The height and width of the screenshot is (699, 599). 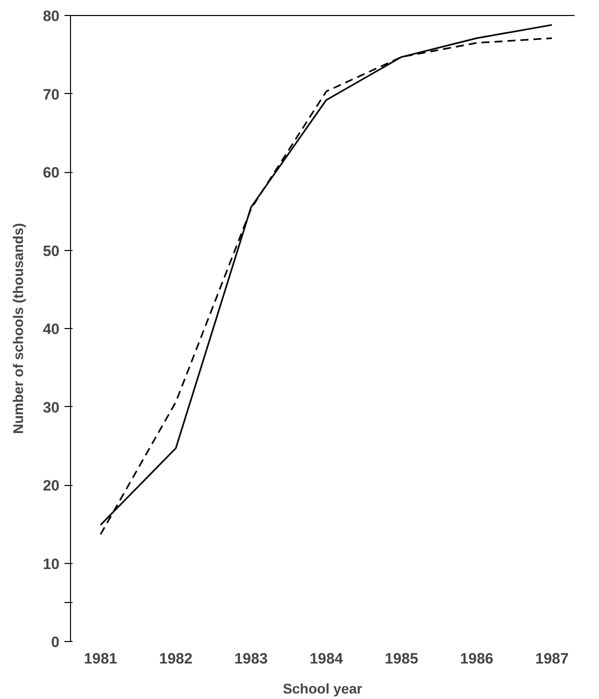 I want to click on x-tick-label: 1987, so click(x=552, y=659).